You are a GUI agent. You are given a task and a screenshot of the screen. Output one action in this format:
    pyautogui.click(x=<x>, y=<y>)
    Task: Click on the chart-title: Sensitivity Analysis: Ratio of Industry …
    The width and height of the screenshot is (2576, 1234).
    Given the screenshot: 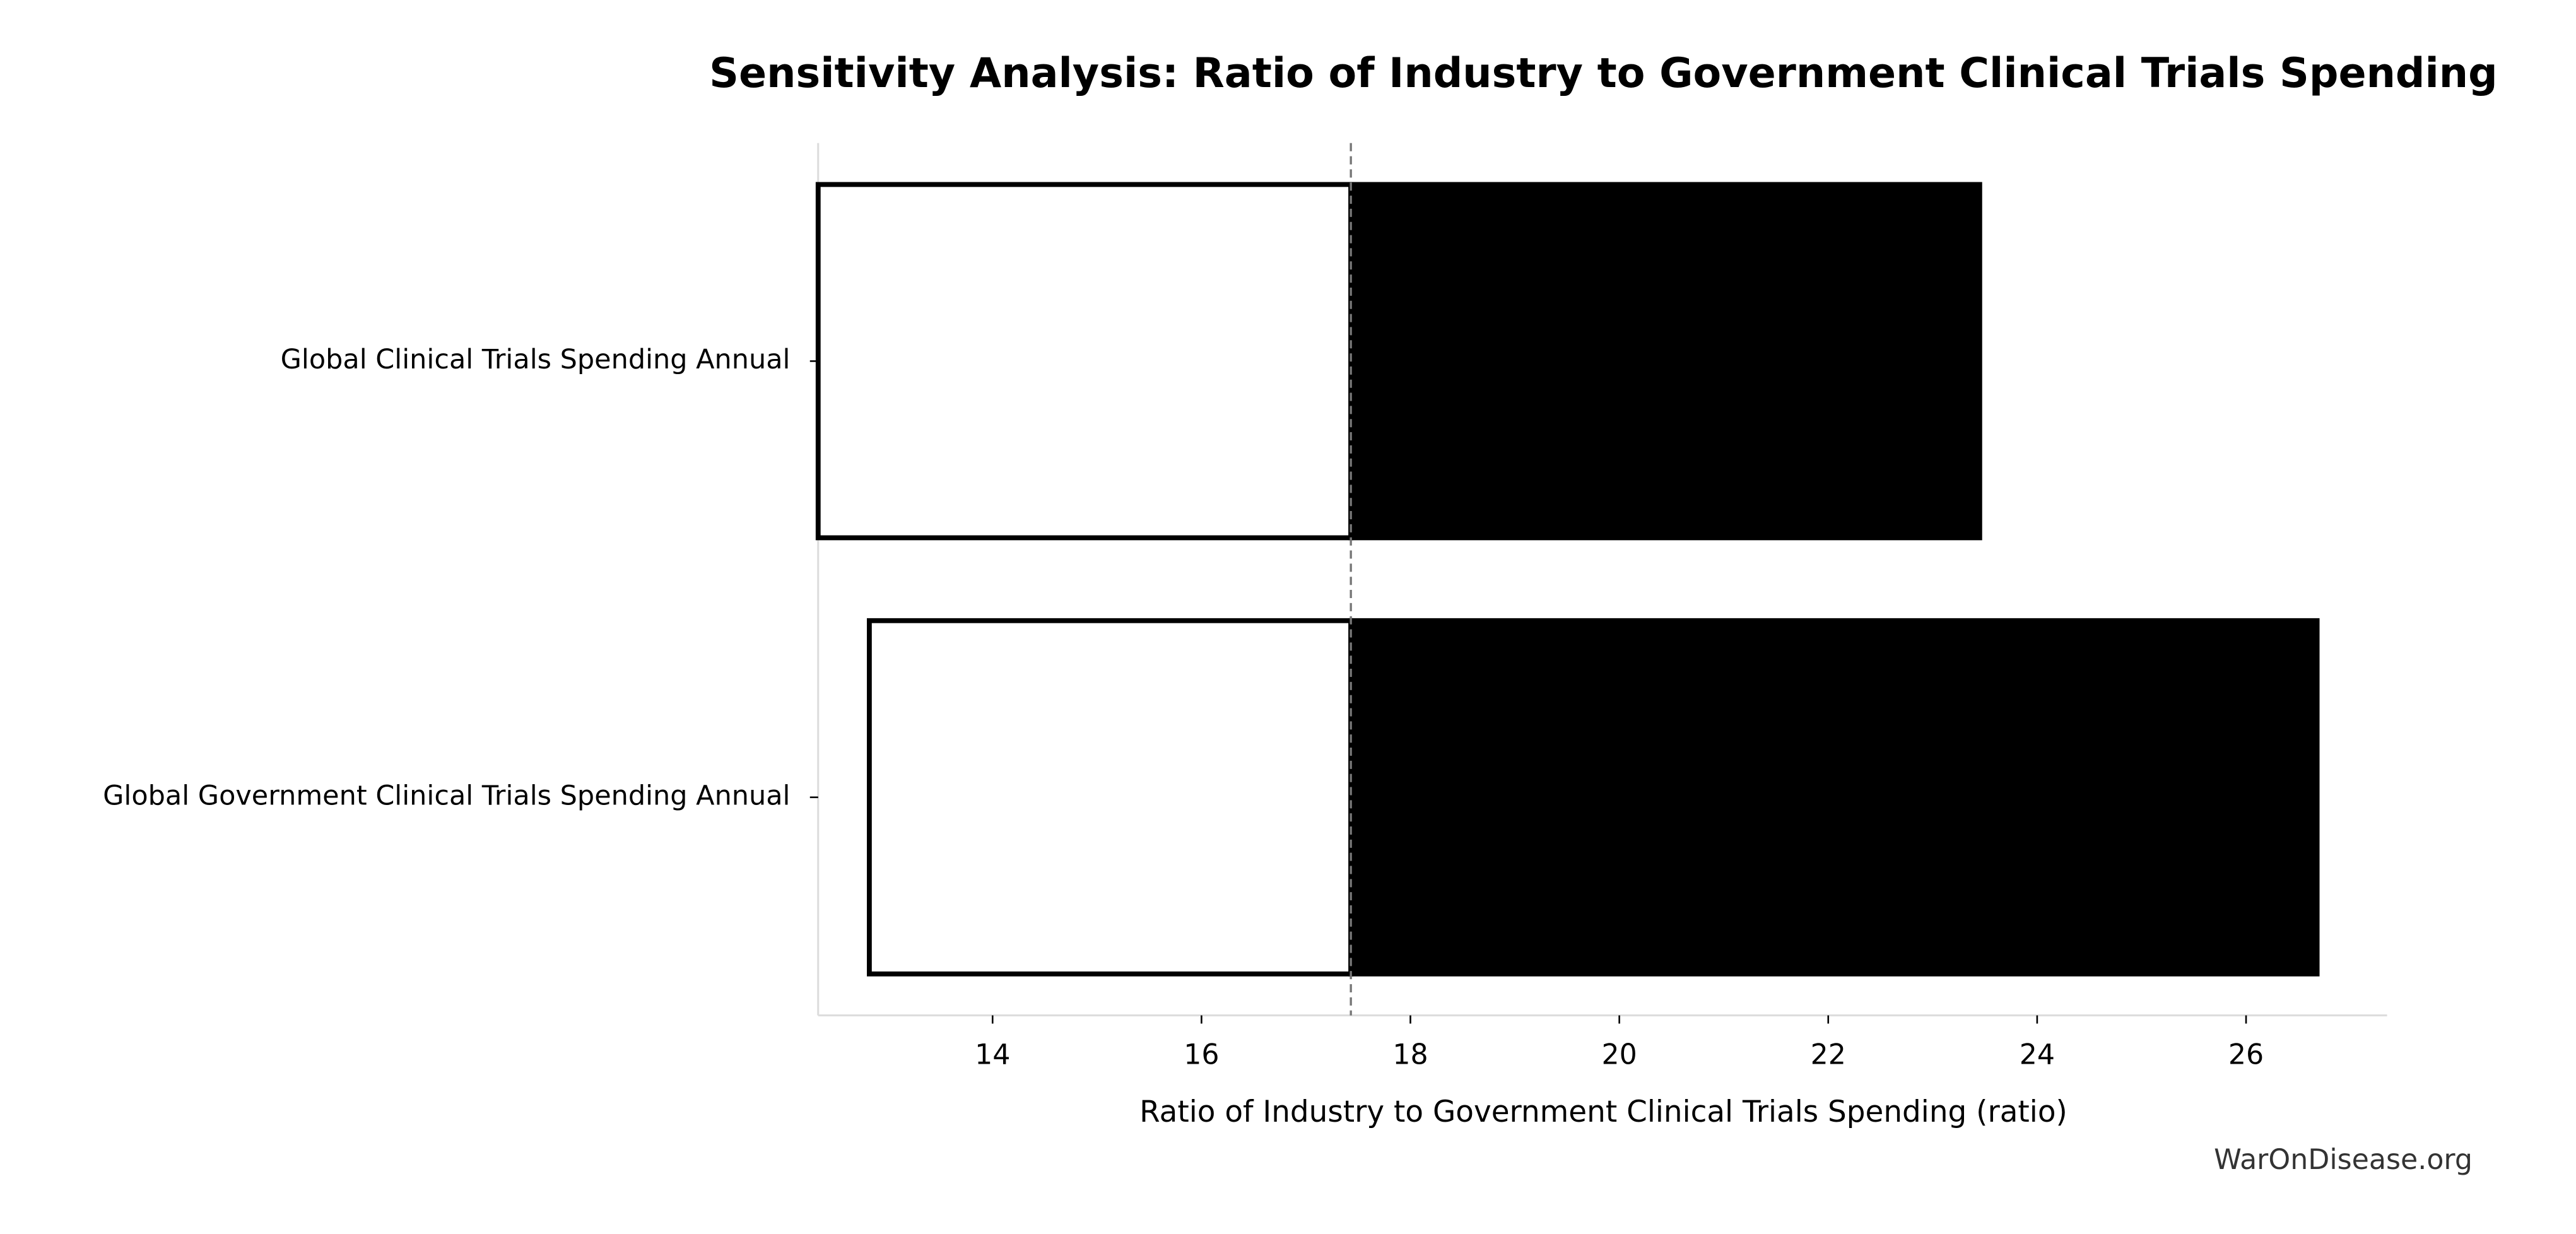 What is the action you would take?
    pyautogui.click(x=1603, y=73)
    